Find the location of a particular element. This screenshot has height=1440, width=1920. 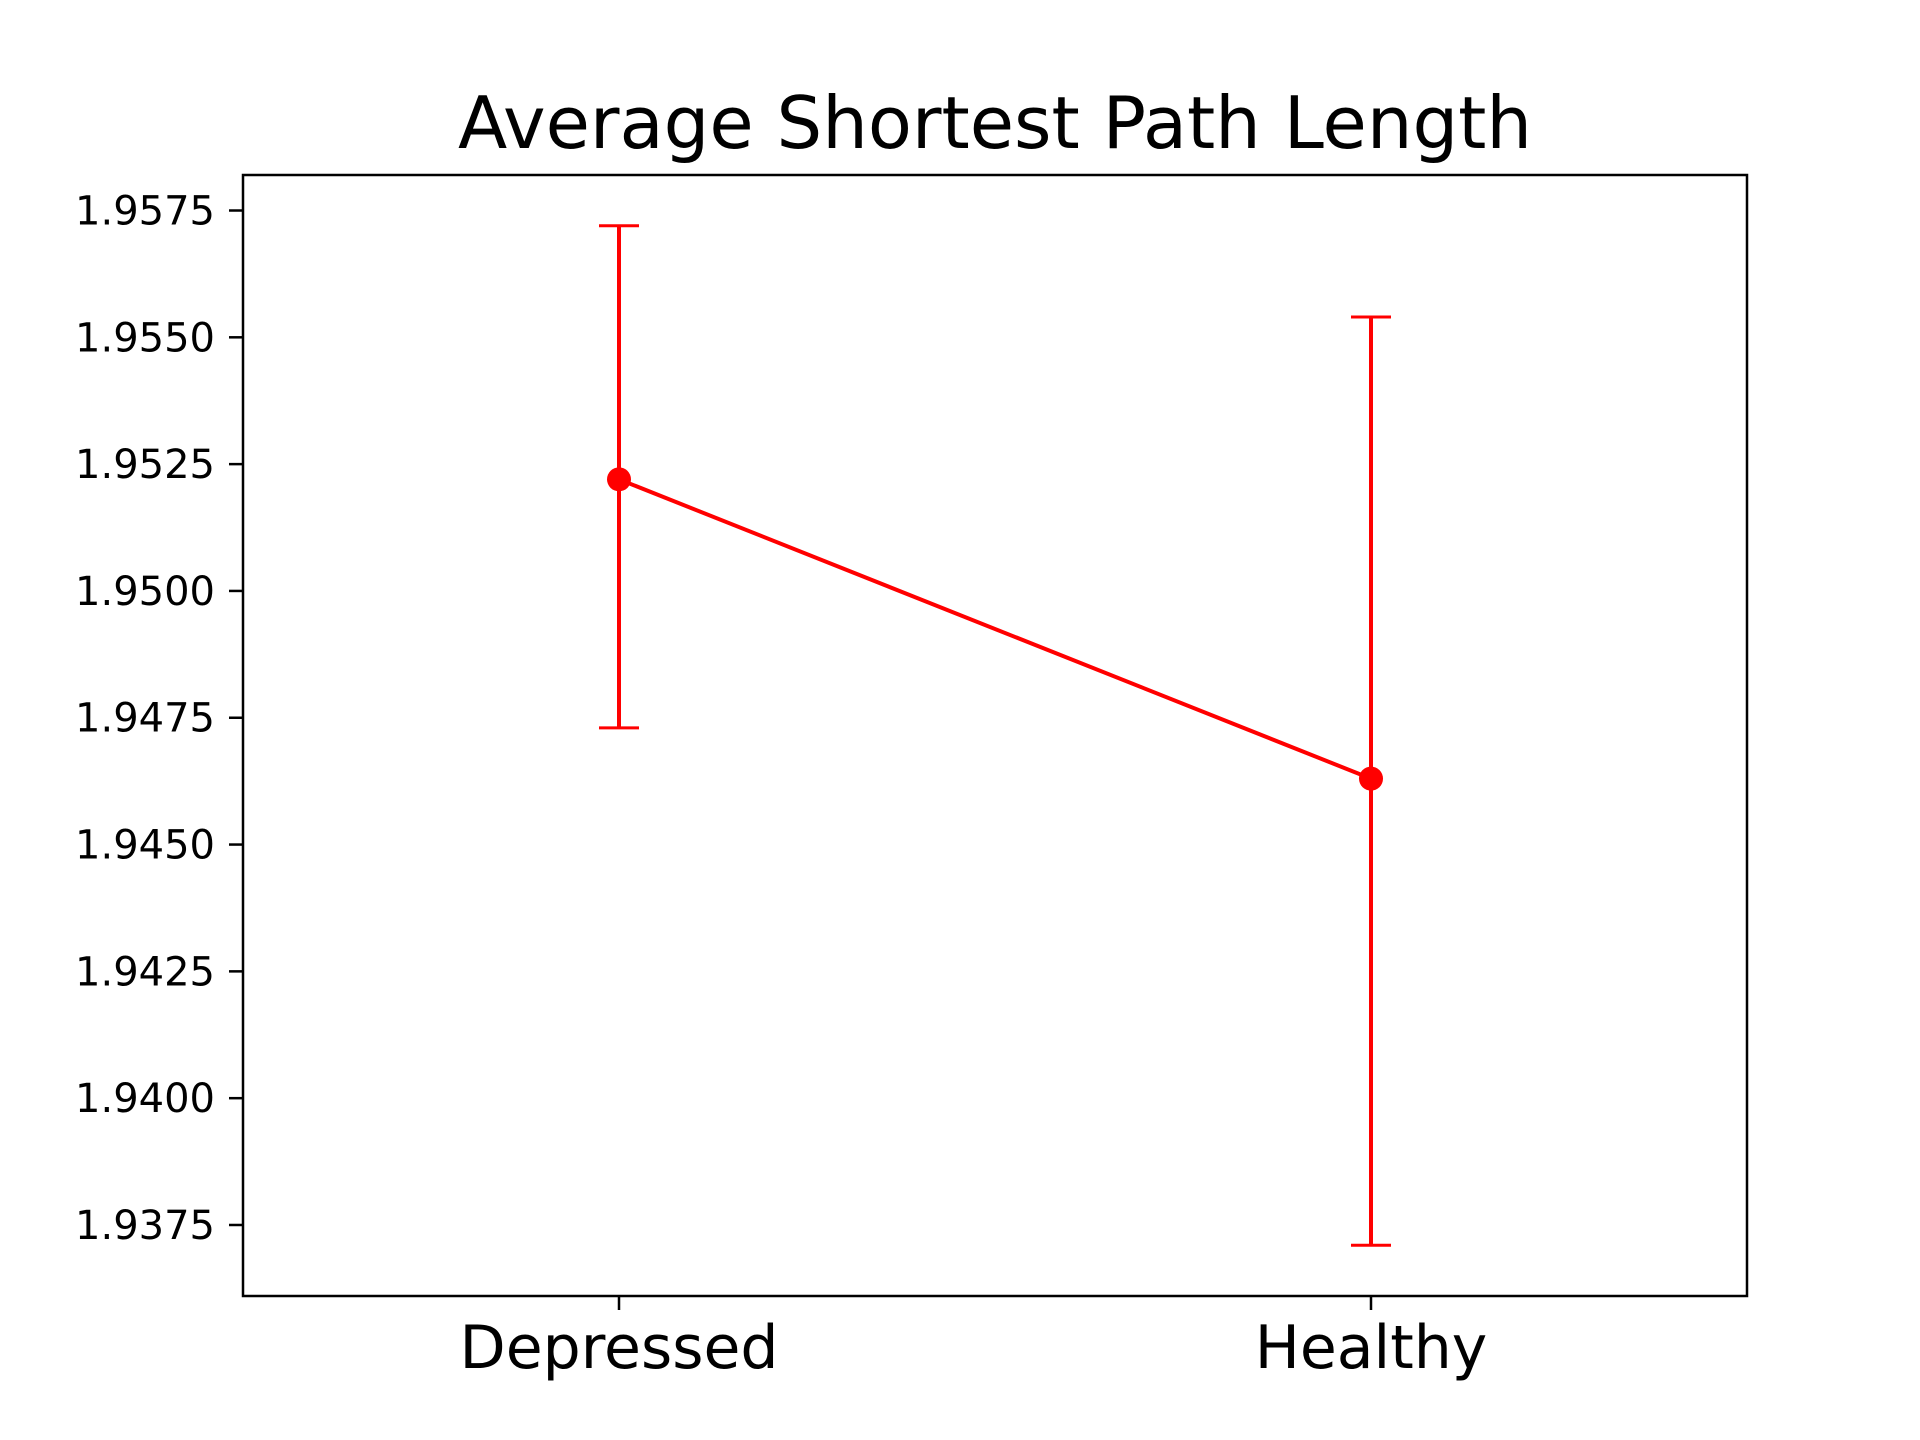

y-tick-label: 1.9400 is located at coordinates (145, 1099).